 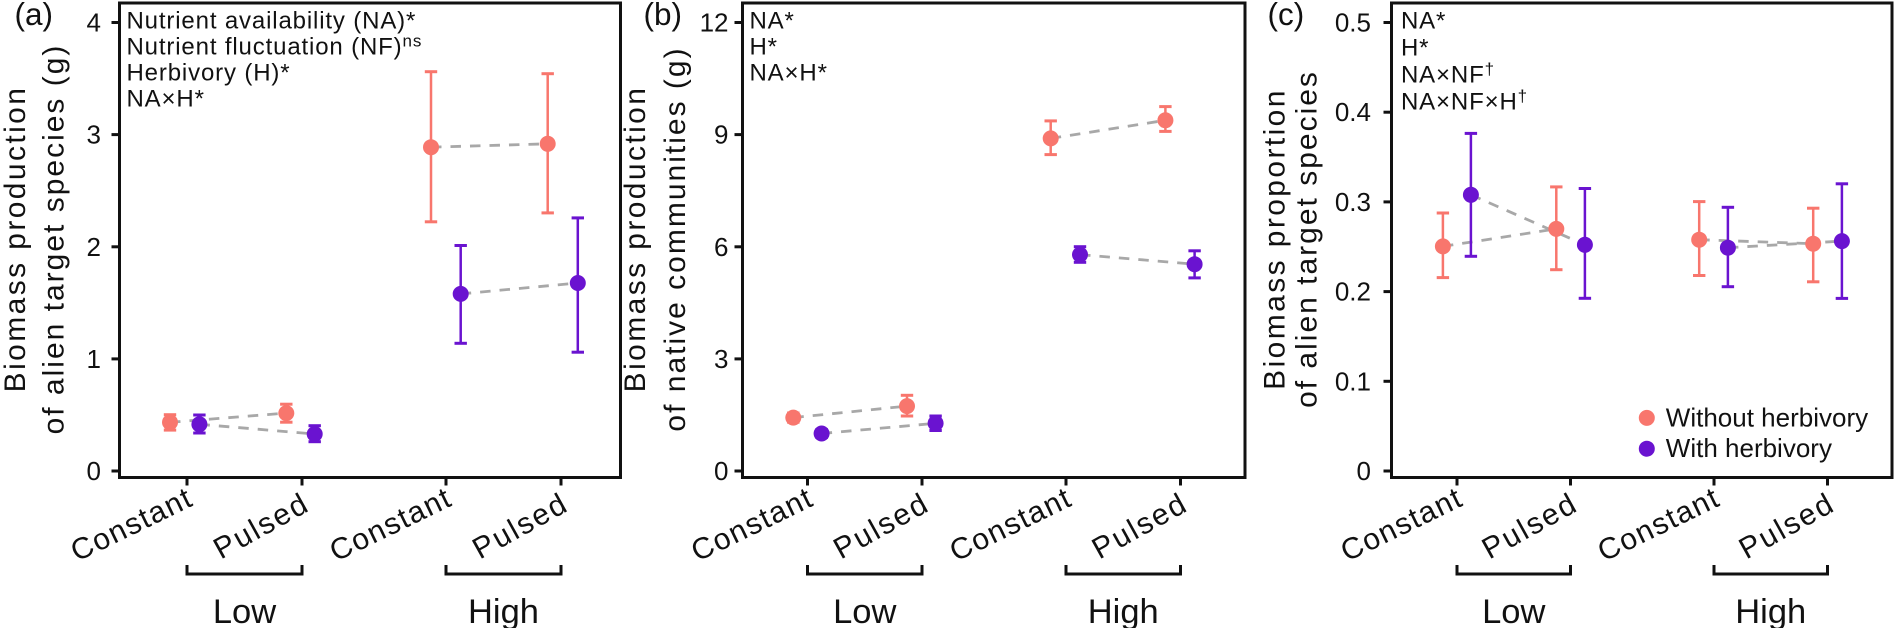 I want to click on svg-text: 6, so click(x=721, y=247).